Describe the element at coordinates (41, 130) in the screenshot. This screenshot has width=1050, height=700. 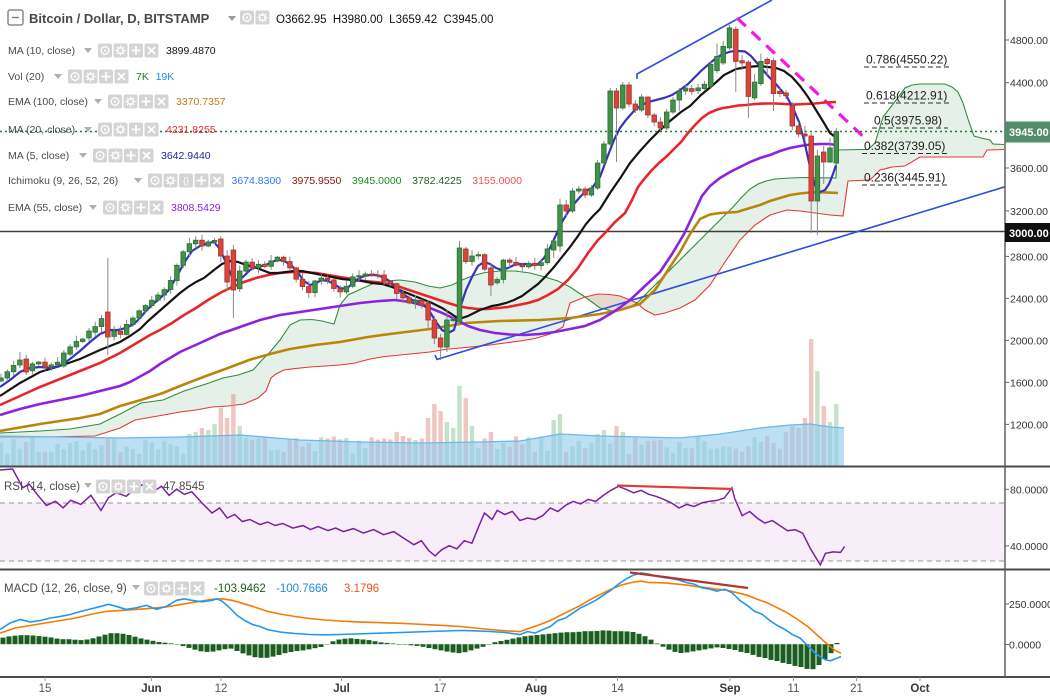
I see `svg-text: MA (20, close)` at that location.